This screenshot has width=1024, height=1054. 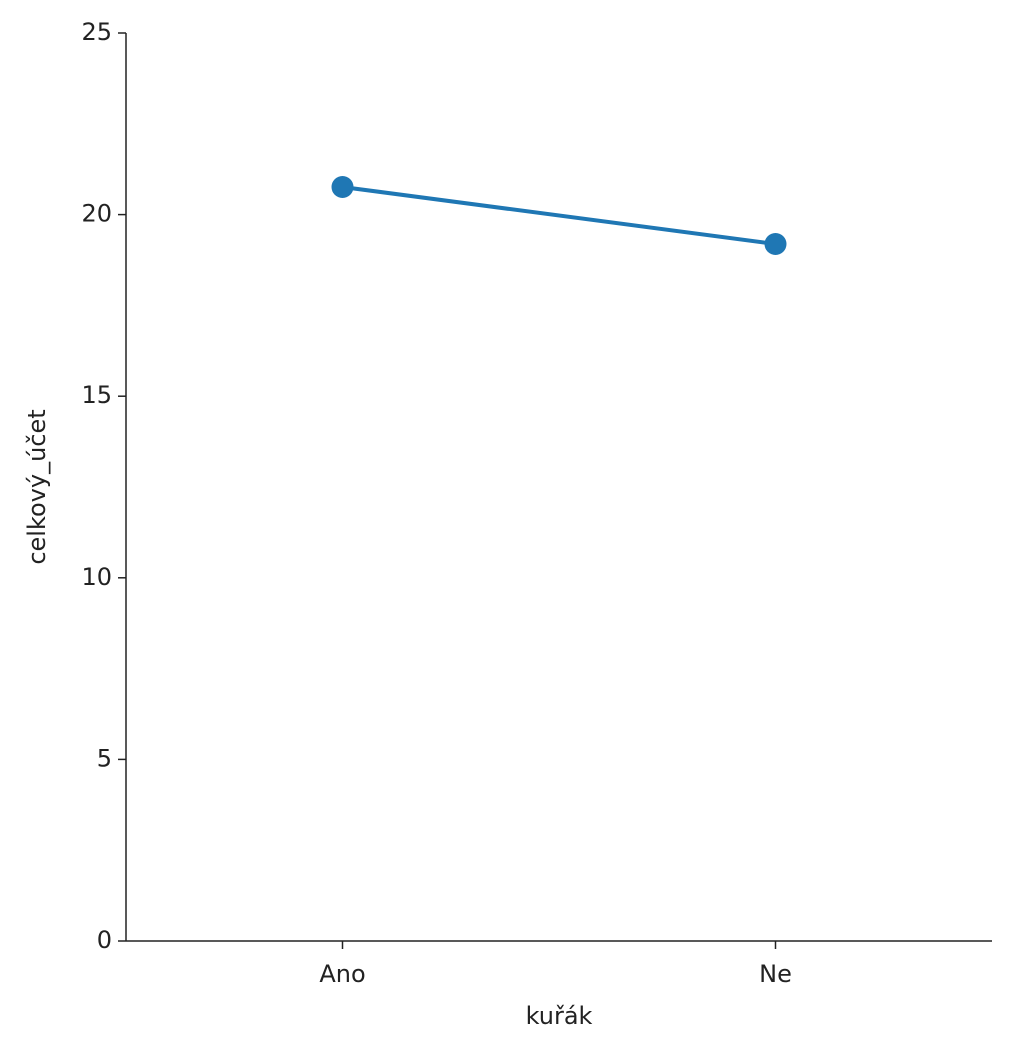 I want to click on line, so click(x=559, y=216).